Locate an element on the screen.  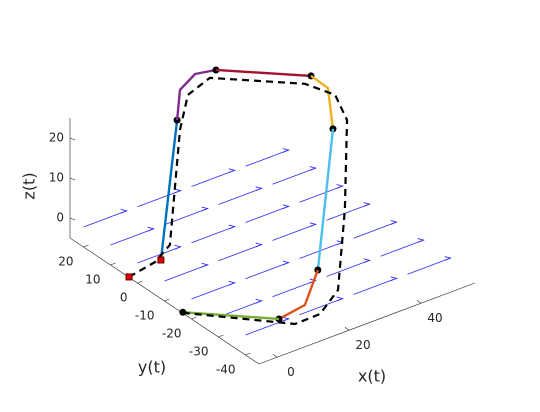
x-axis-label: x(t) is located at coordinates (372, 376).